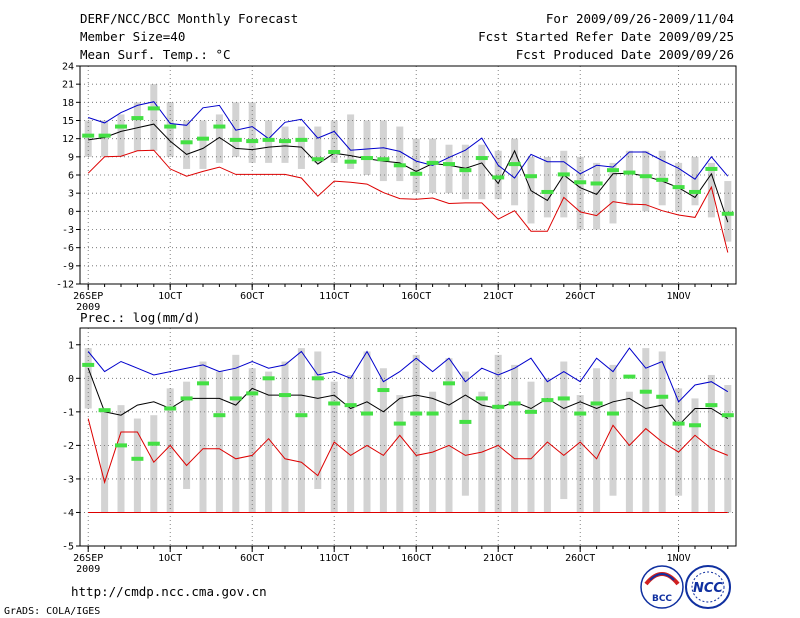  What do you see at coordinates (408, 375) in the screenshot?
I see `series-max` at bounding box center [408, 375].